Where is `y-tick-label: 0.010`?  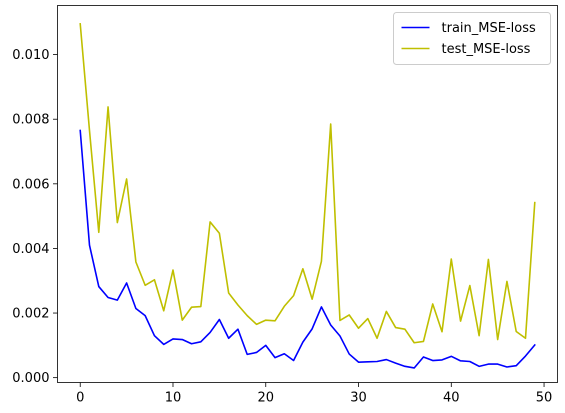 y-tick-label: 0.010 is located at coordinates (30, 55).